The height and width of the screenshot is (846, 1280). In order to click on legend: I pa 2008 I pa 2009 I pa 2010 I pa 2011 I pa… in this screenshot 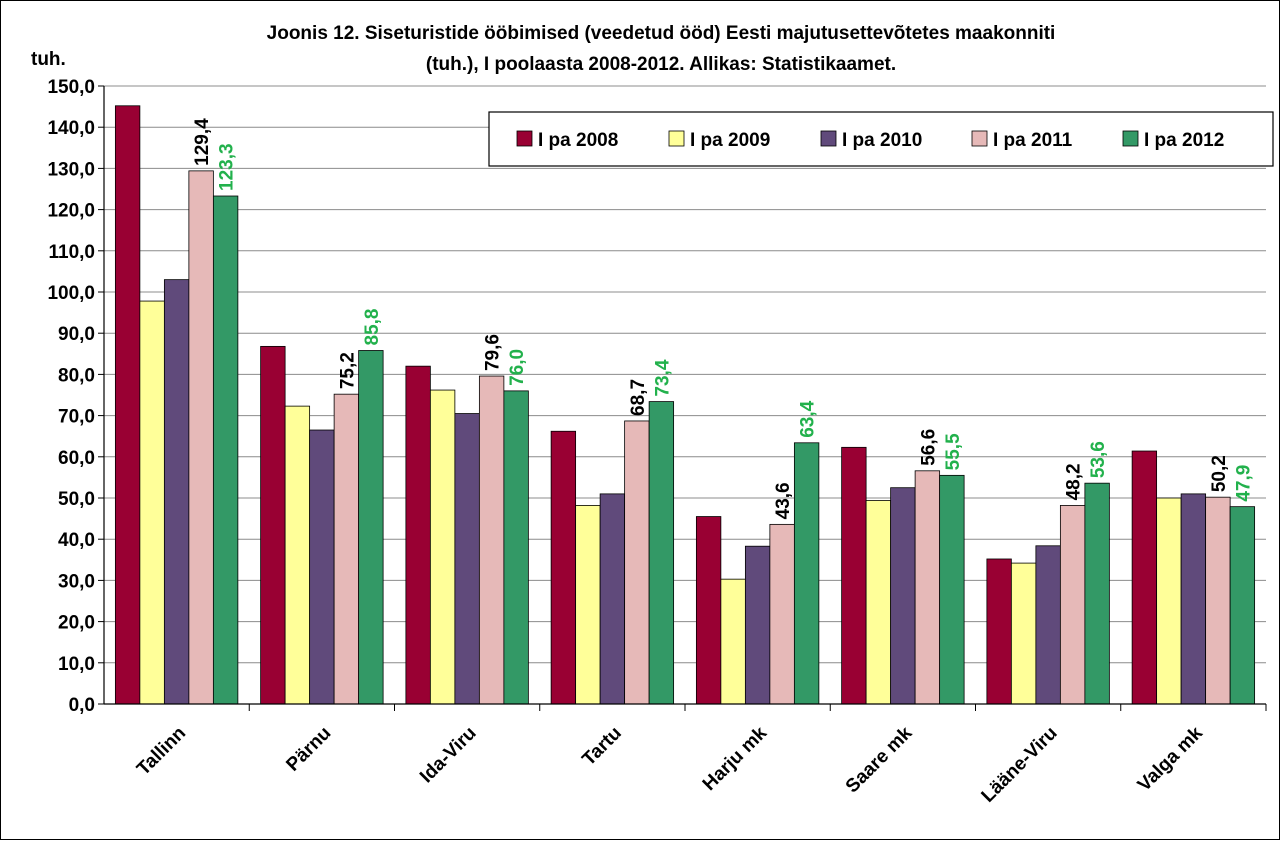, I will do `click(881, 139)`.